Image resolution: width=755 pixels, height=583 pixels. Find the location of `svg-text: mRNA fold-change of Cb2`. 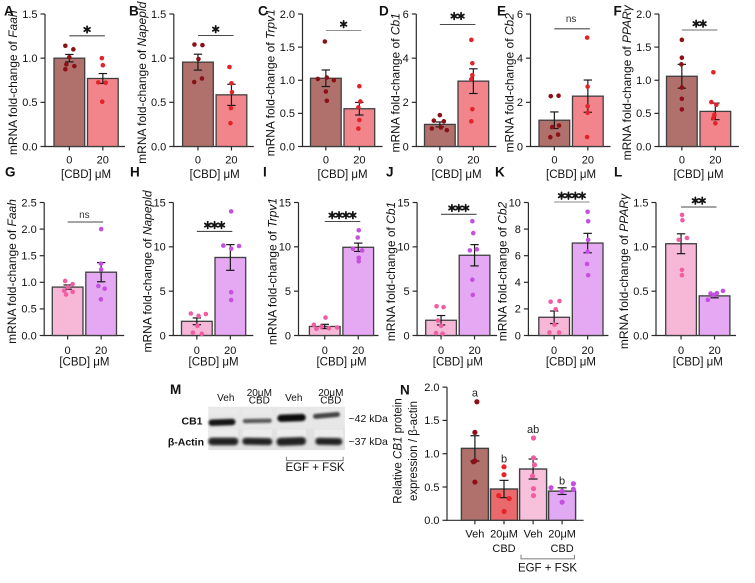

svg-text: mRNA fold-change of Cb2 is located at coordinates (510, 83).